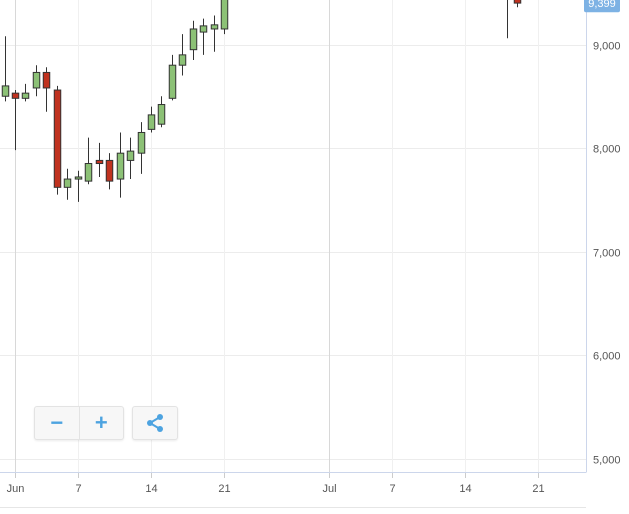  I want to click on share-button, so click(155, 423).